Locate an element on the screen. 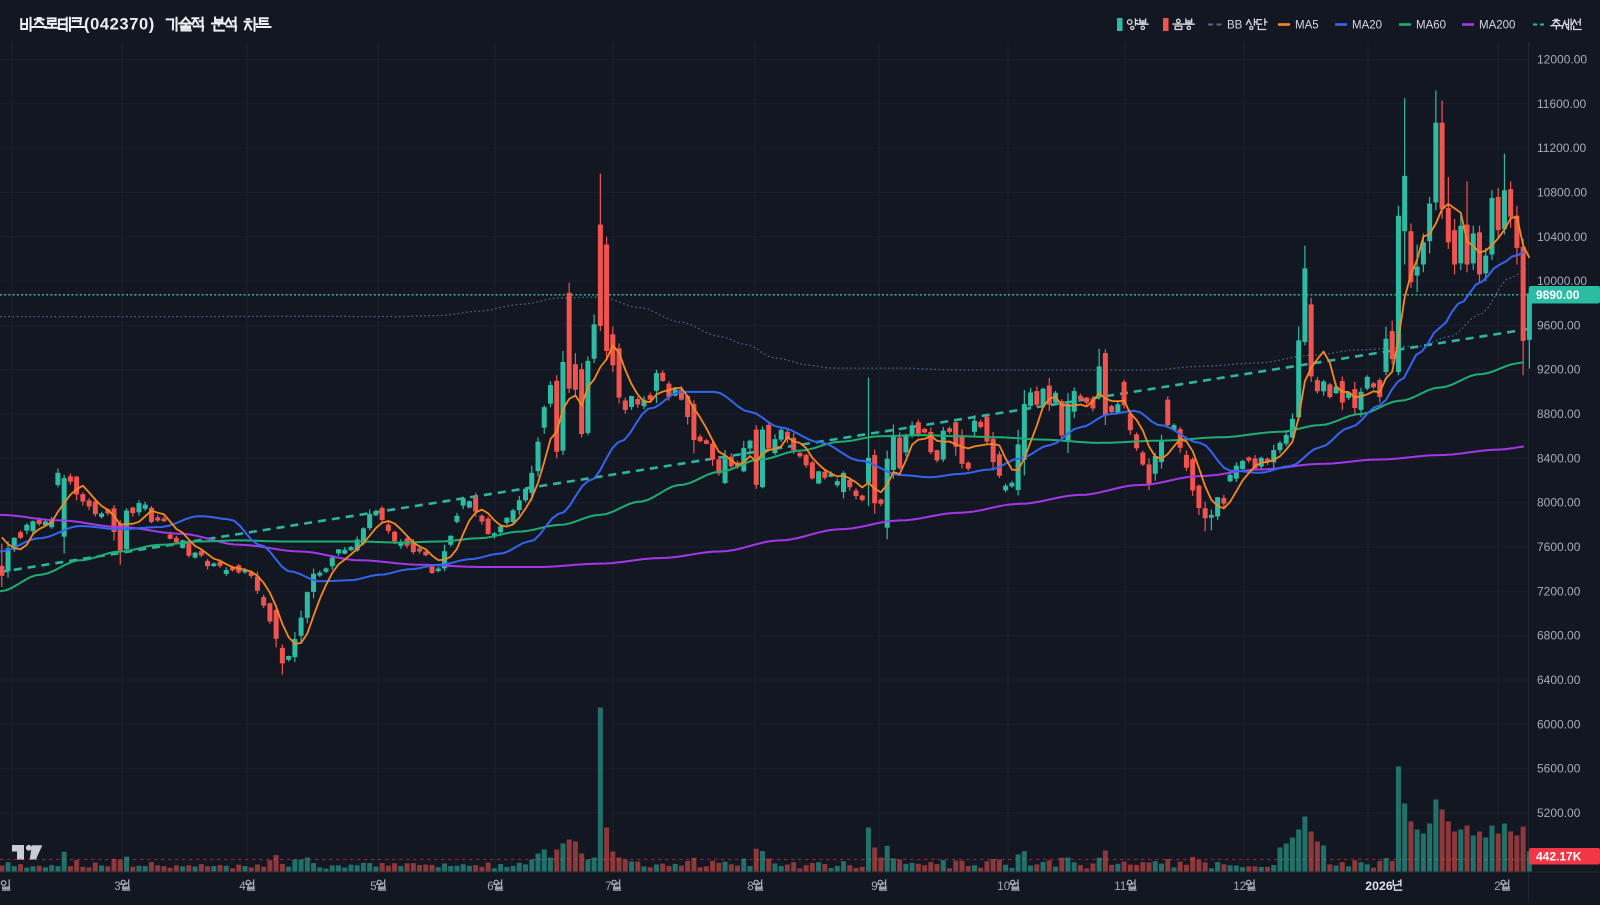 This screenshot has height=905, width=1600. svg-text: MA60 is located at coordinates (1431, 26).